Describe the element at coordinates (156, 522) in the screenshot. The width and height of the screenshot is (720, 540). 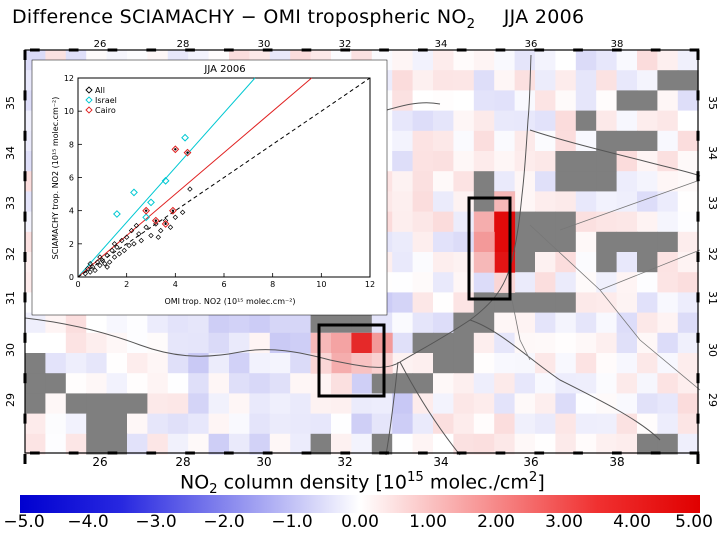
I see `colorbar-tick: −3.0` at that location.